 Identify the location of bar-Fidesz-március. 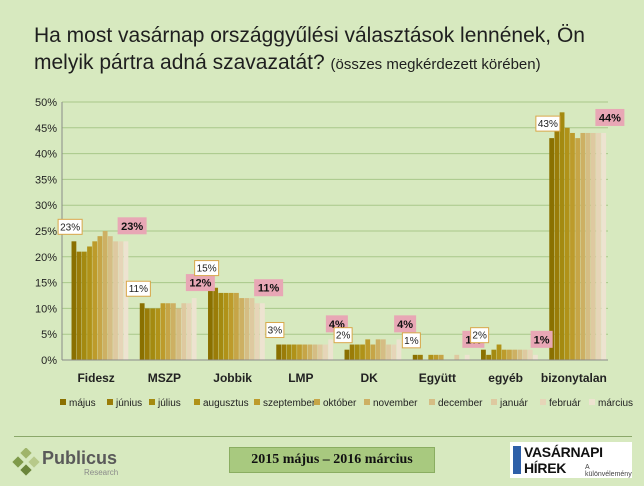
(126, 300).